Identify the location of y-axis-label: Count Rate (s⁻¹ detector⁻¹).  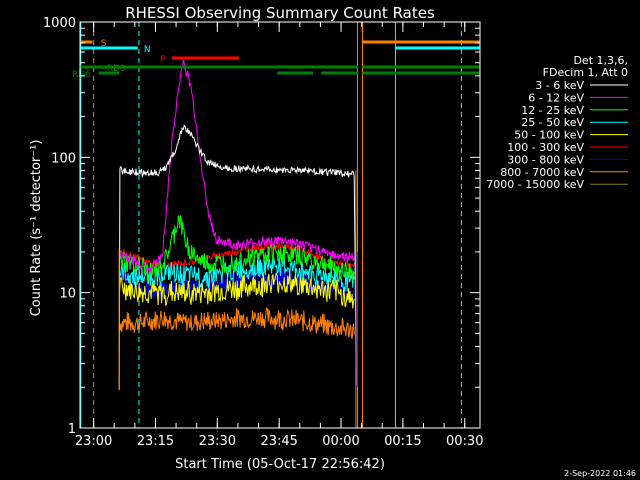
(36, 228).